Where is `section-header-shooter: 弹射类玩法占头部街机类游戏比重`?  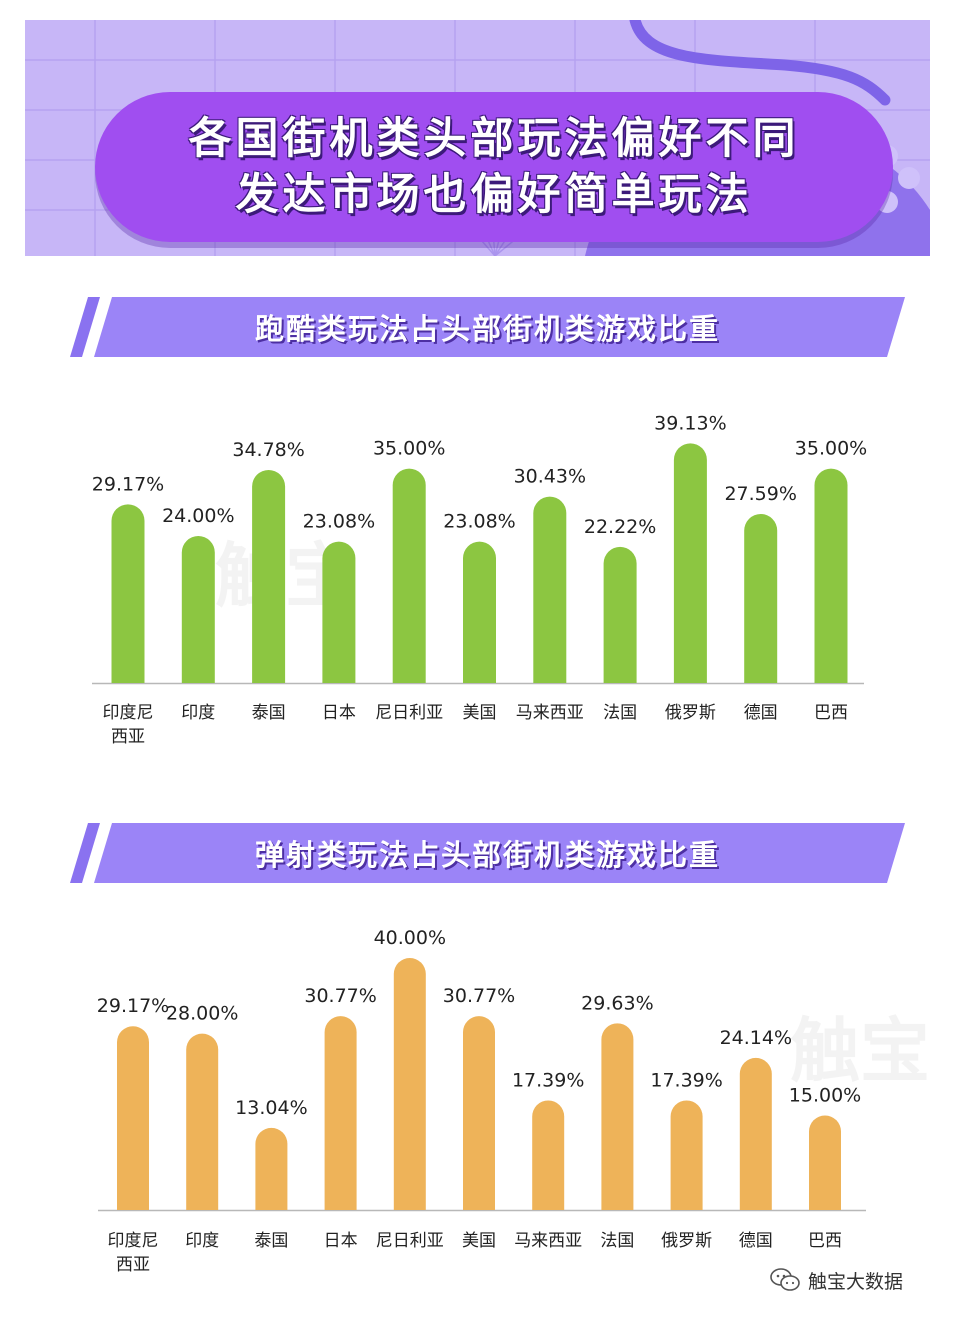
section-header-shooter: 弹射类玩法占头部街机类游戏比重 is located at coordinates (487, 853).